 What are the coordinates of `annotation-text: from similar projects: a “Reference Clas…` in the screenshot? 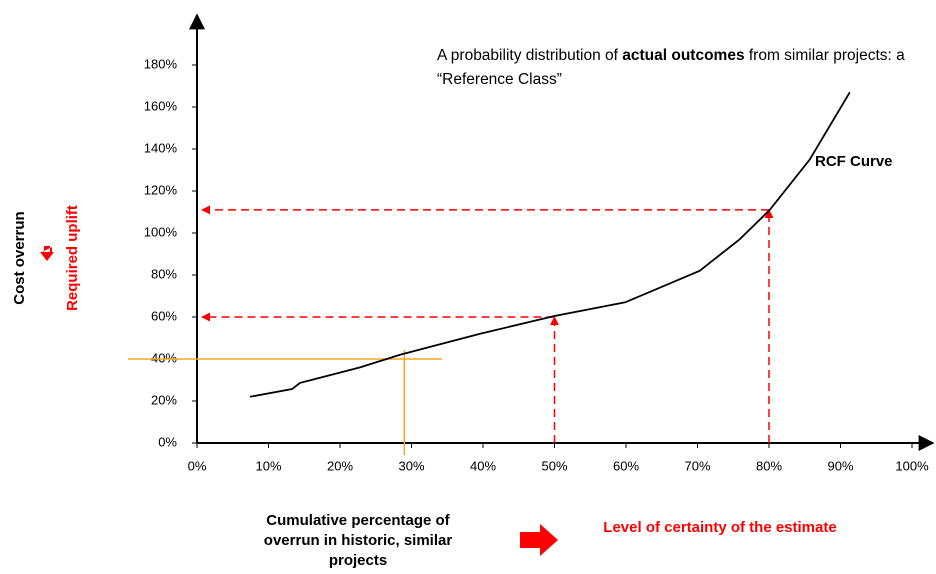 It's located at (671, 67).